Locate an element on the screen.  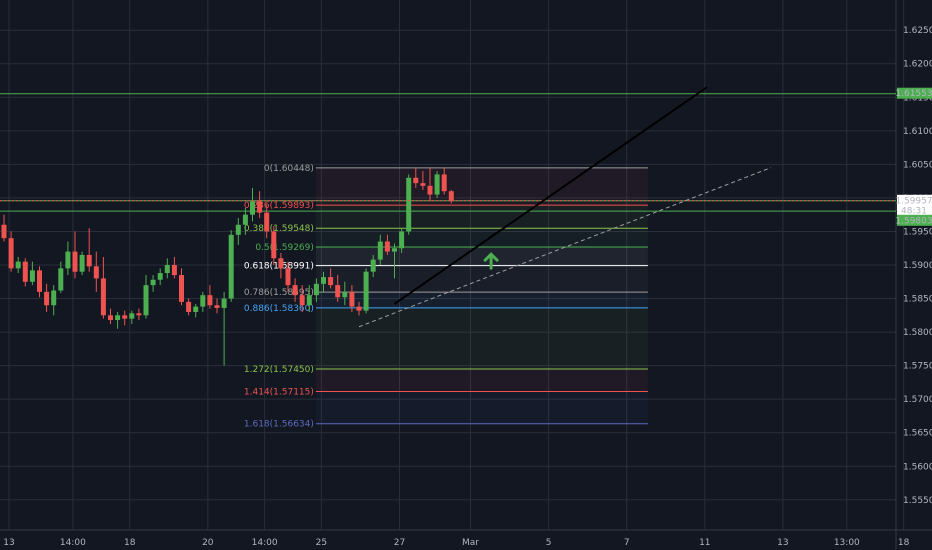
y-tick-label: 1.55500 is located at coordinates (917, 501).